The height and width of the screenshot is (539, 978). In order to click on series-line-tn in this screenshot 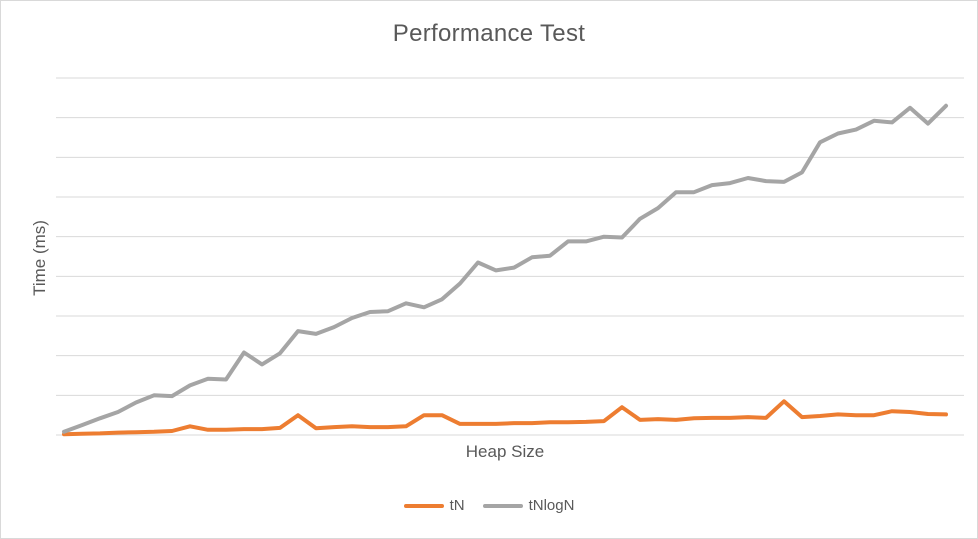, I will do `click(505, 418)`.